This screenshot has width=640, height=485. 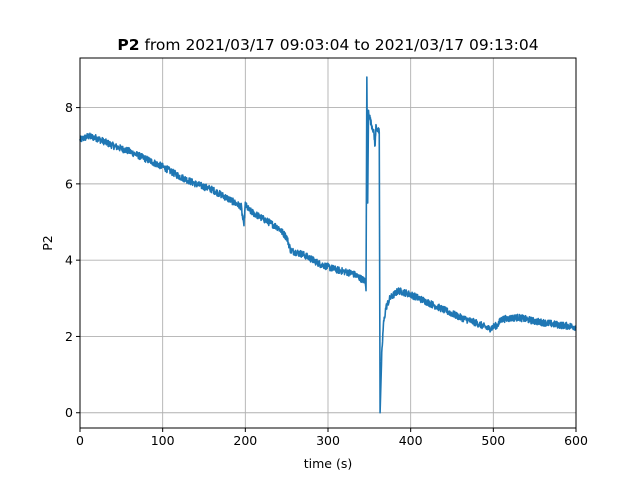 What do you see at coordinates (69, 336) in the screenshot?
I see `y-tick-label: 2` at bounding box center [69, 336].